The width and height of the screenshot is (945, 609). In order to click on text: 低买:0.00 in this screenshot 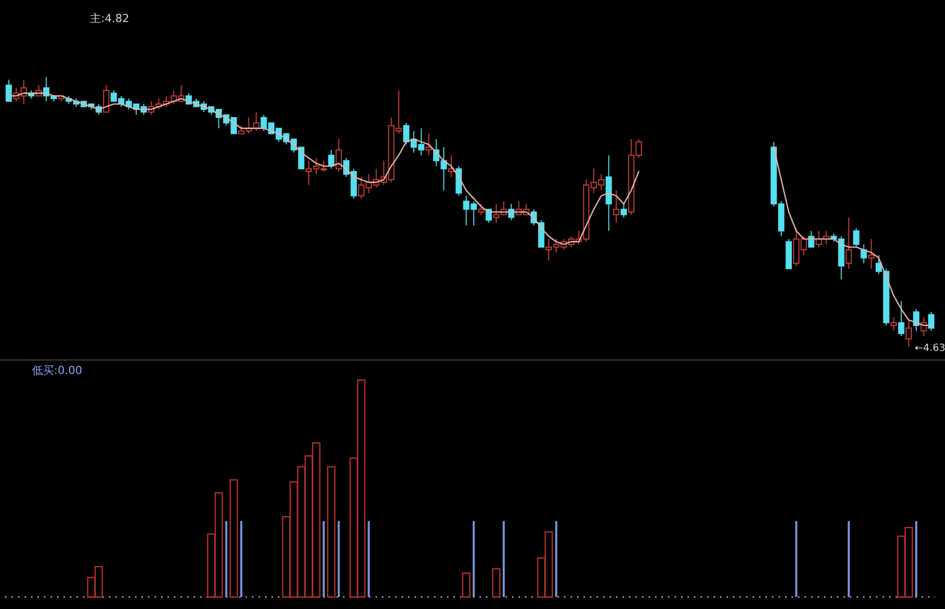, I will do `click(57, 370)`.